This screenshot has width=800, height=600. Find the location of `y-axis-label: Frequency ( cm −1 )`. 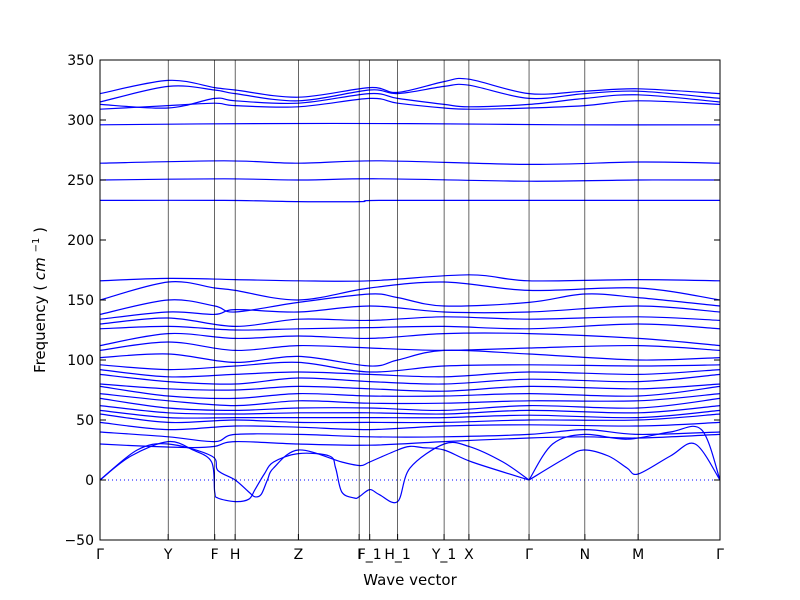

y-axis-label: Frequency ( cm −1 ) is located at coordinates (37, 300).